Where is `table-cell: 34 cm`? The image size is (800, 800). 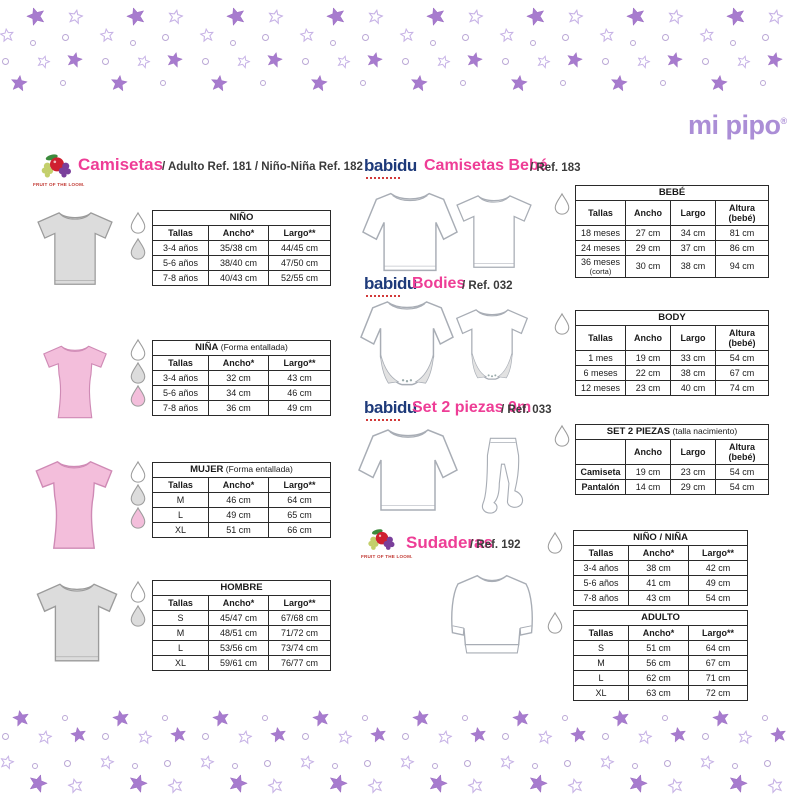
table-cell: 34 cm is located at coordinates (693, 232).